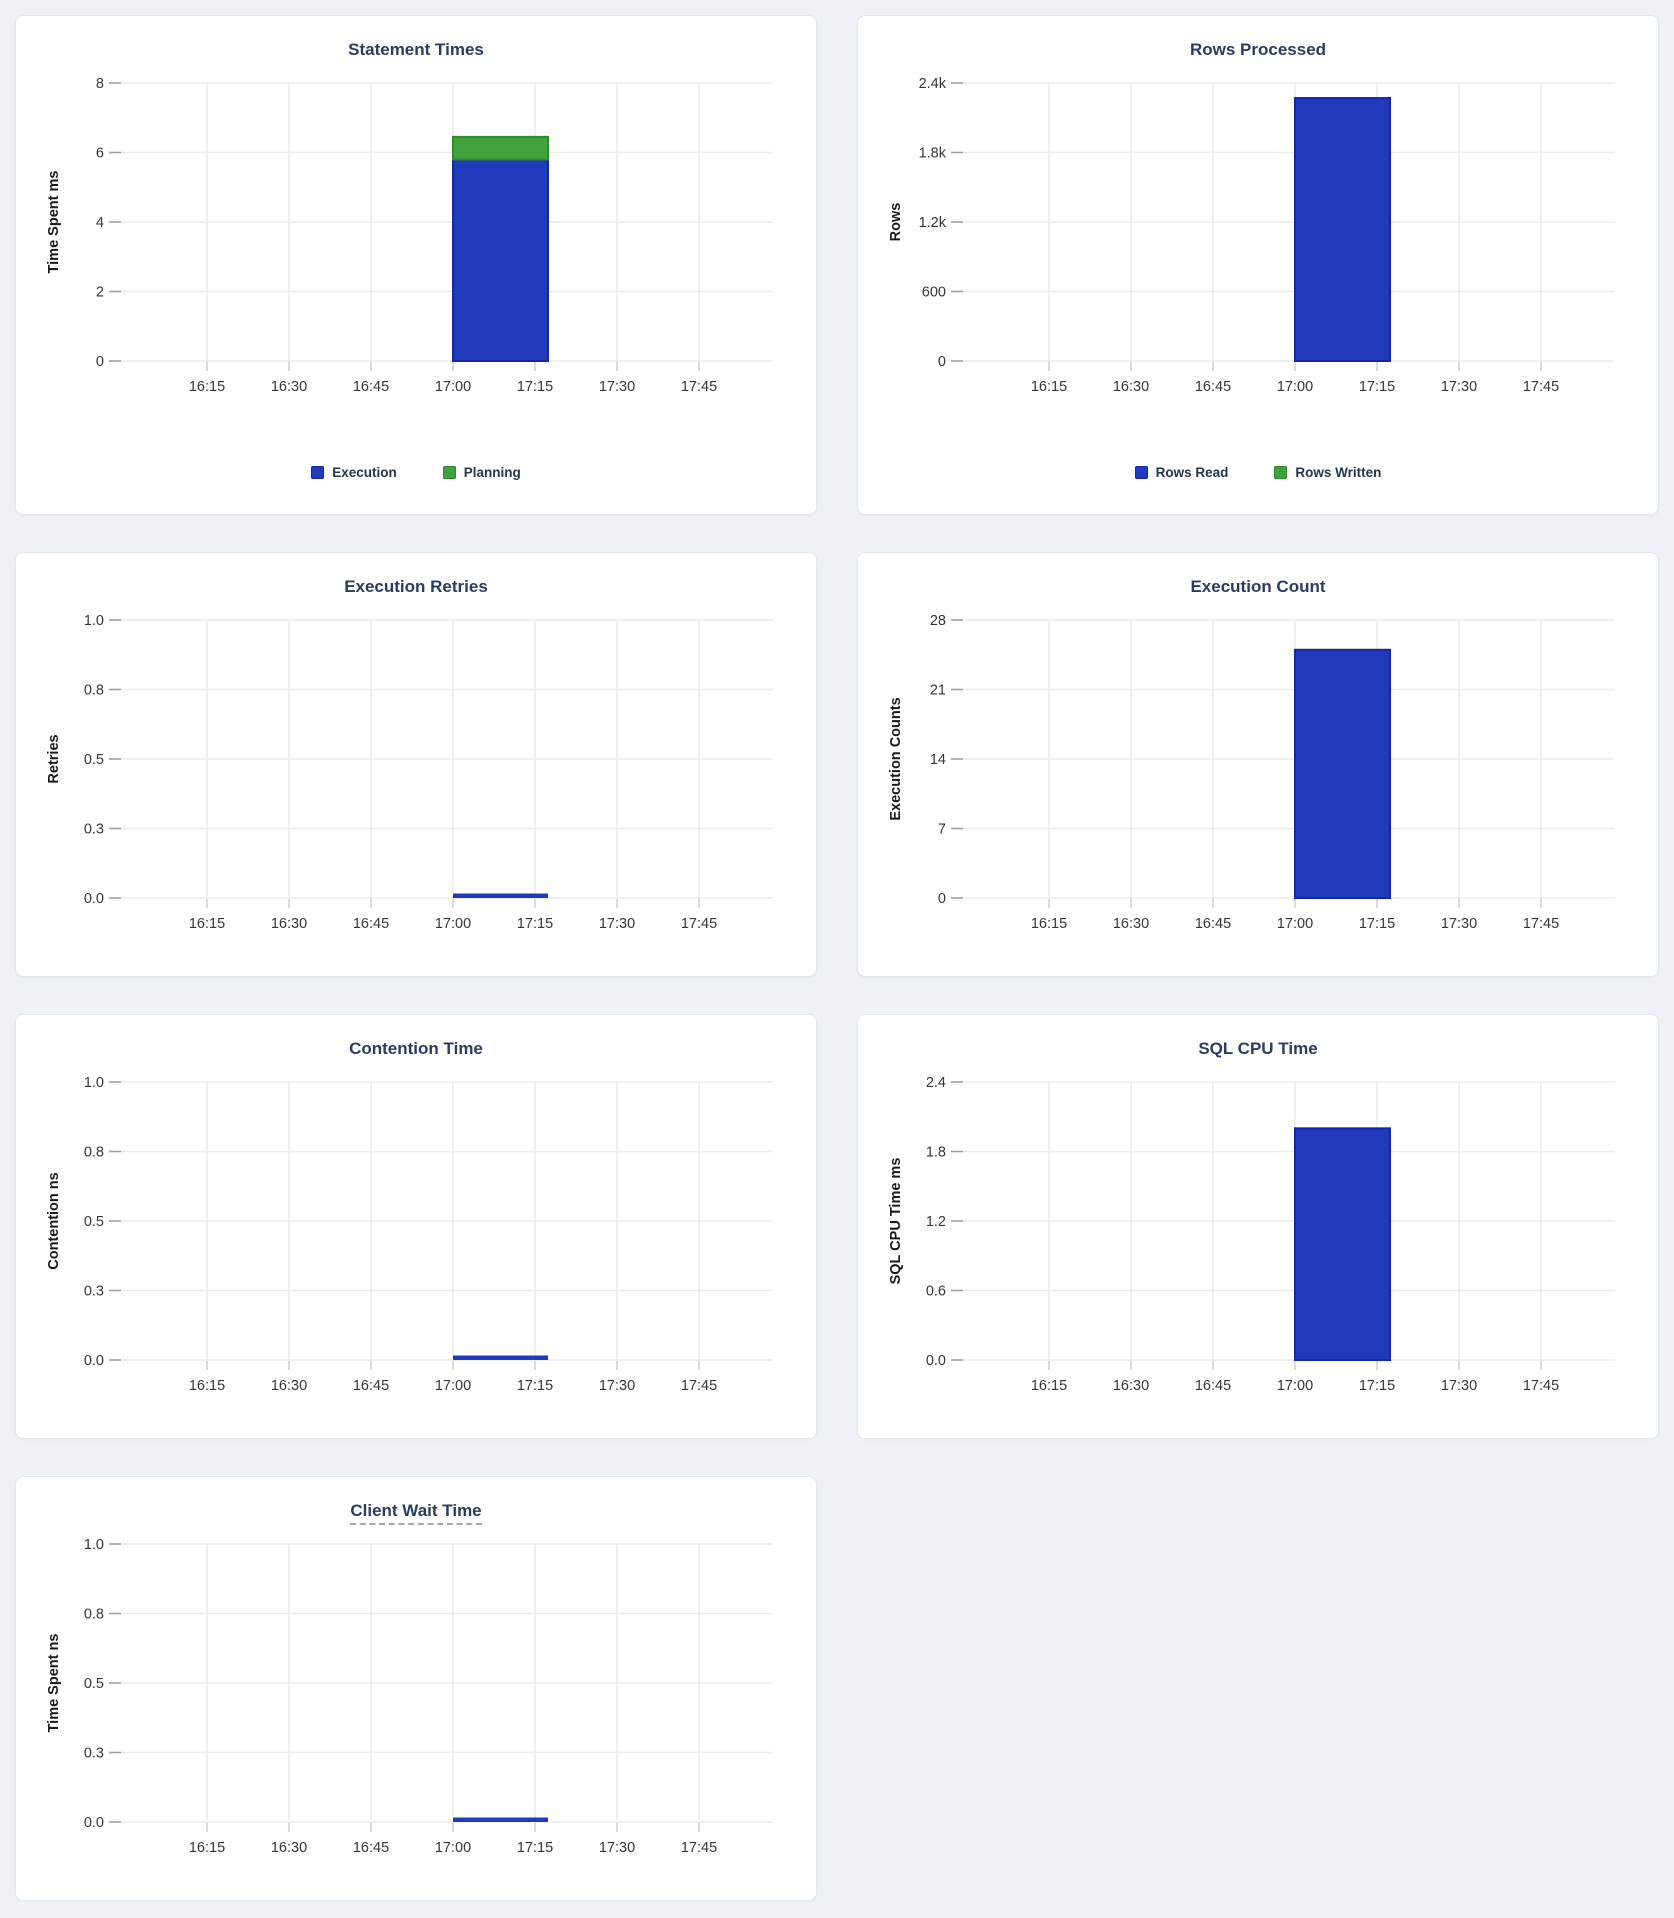  I want to click on svg-text: Execution Counts, so click(896, 758).